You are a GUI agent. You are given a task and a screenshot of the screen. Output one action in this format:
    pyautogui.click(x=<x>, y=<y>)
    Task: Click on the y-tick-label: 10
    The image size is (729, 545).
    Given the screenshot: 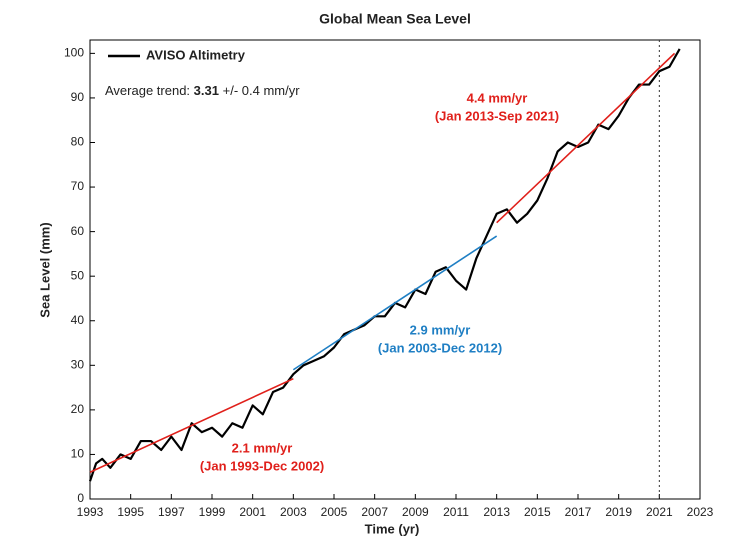 What is the action you would take?
    pyautogui.click(x=78, y=454)
    